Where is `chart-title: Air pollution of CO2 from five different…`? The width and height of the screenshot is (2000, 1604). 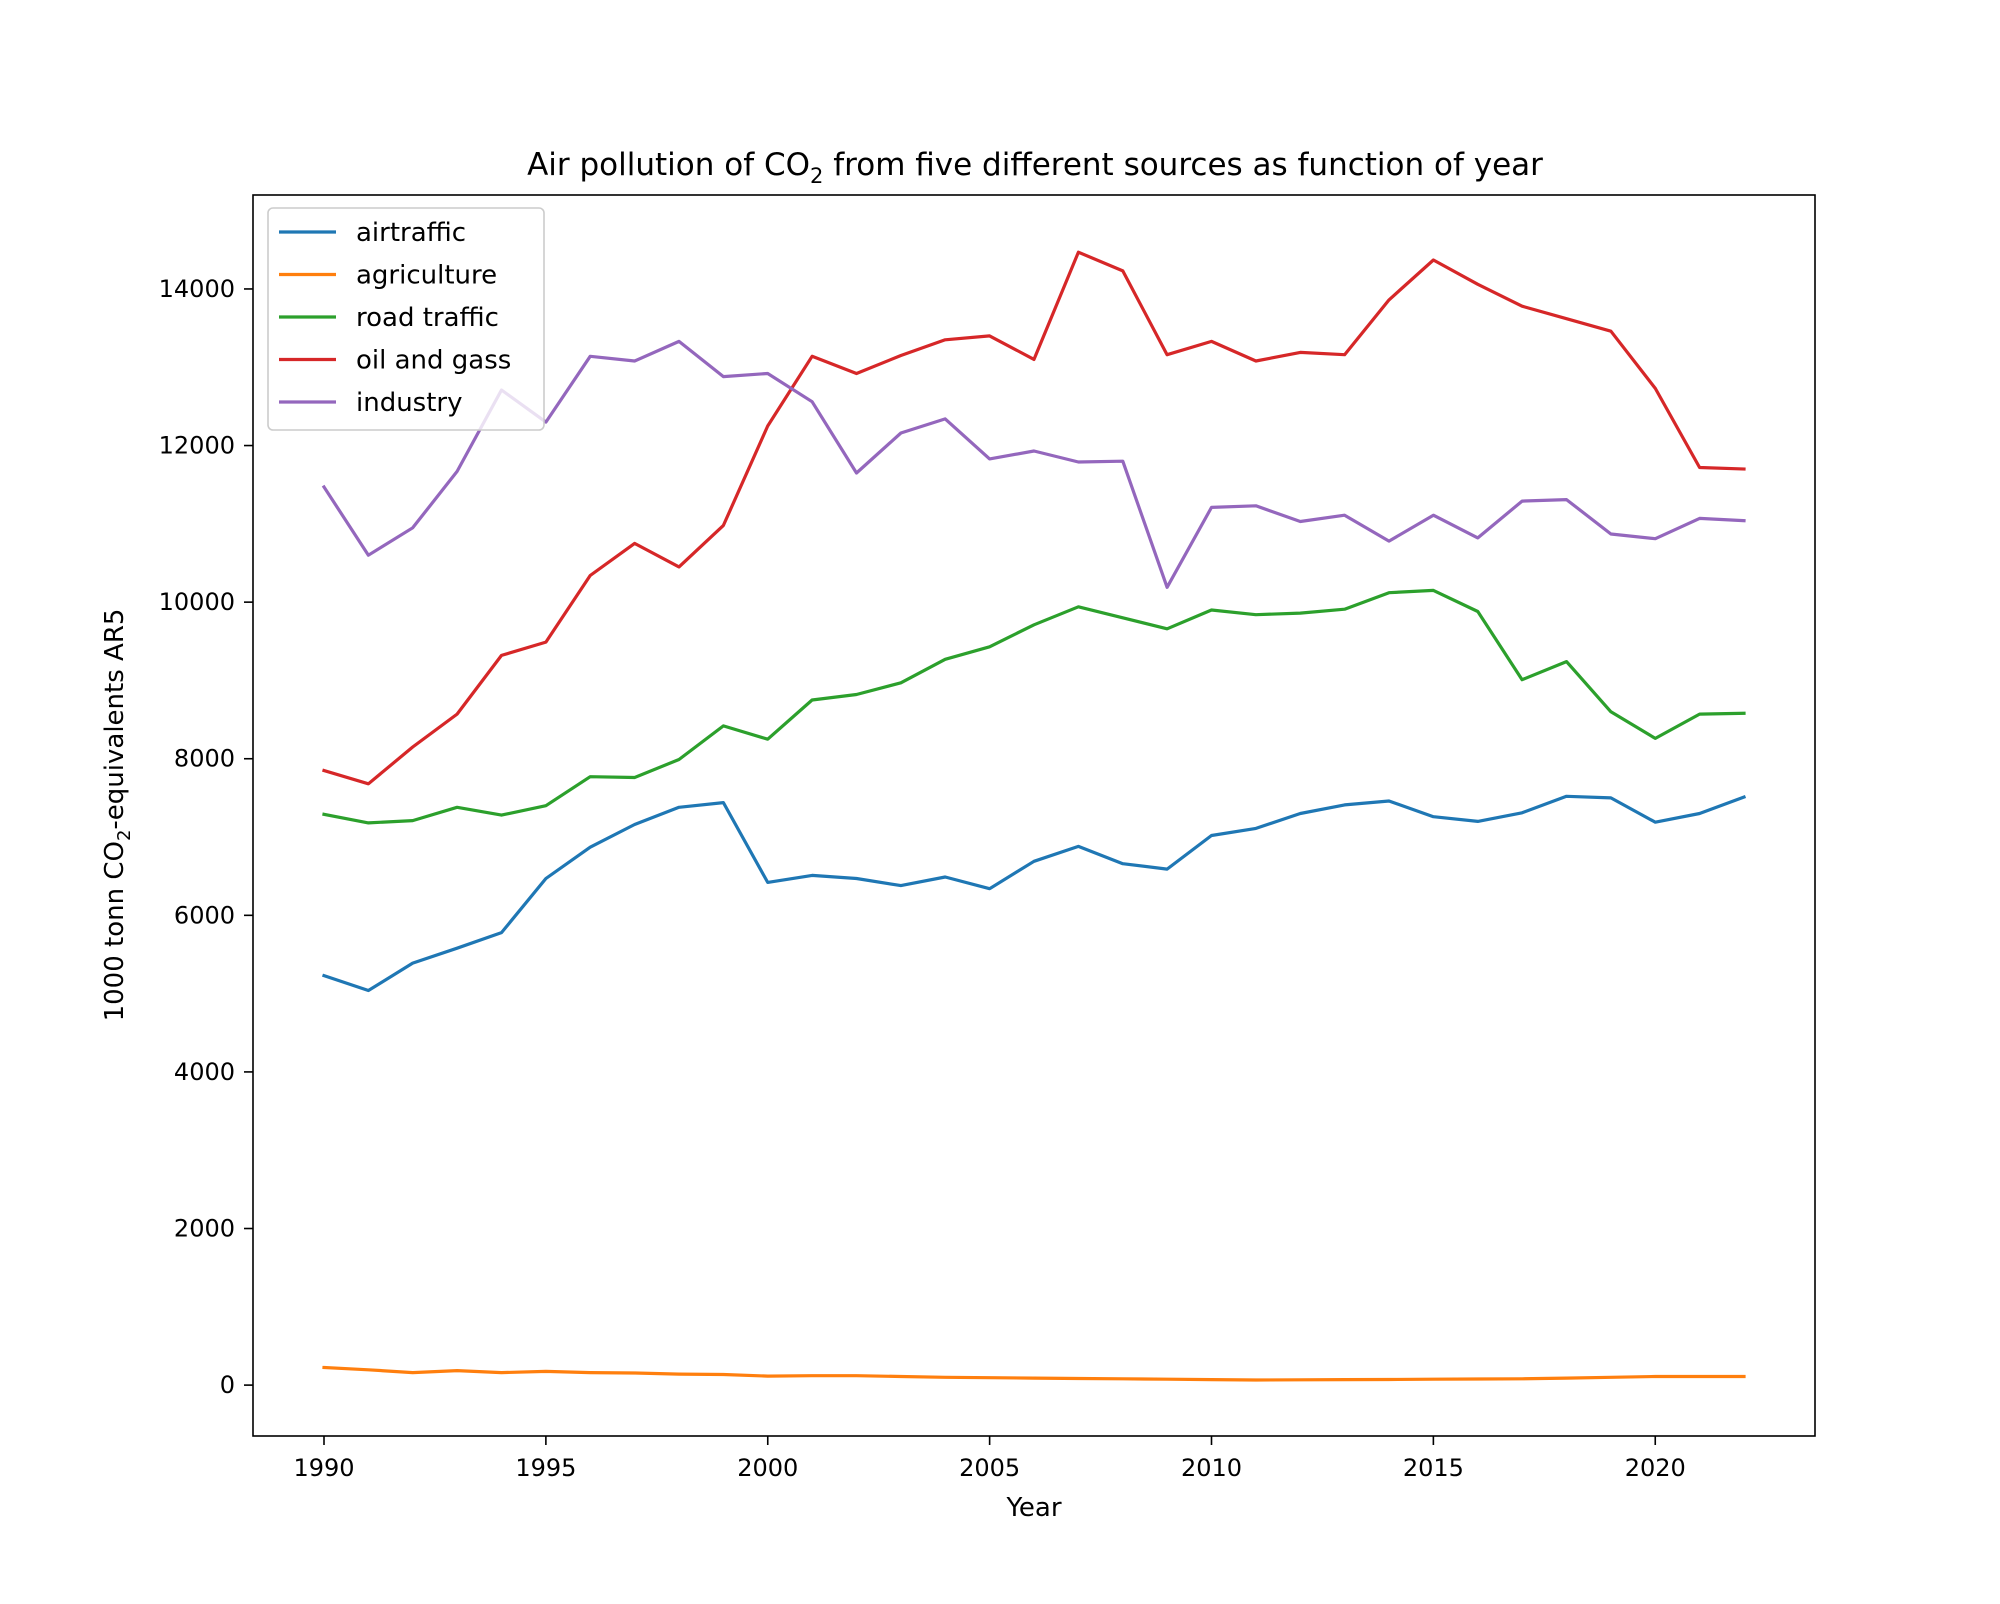 chart-title: Air pollution of CO2 from five different… is located at coordinates (1035, 167).